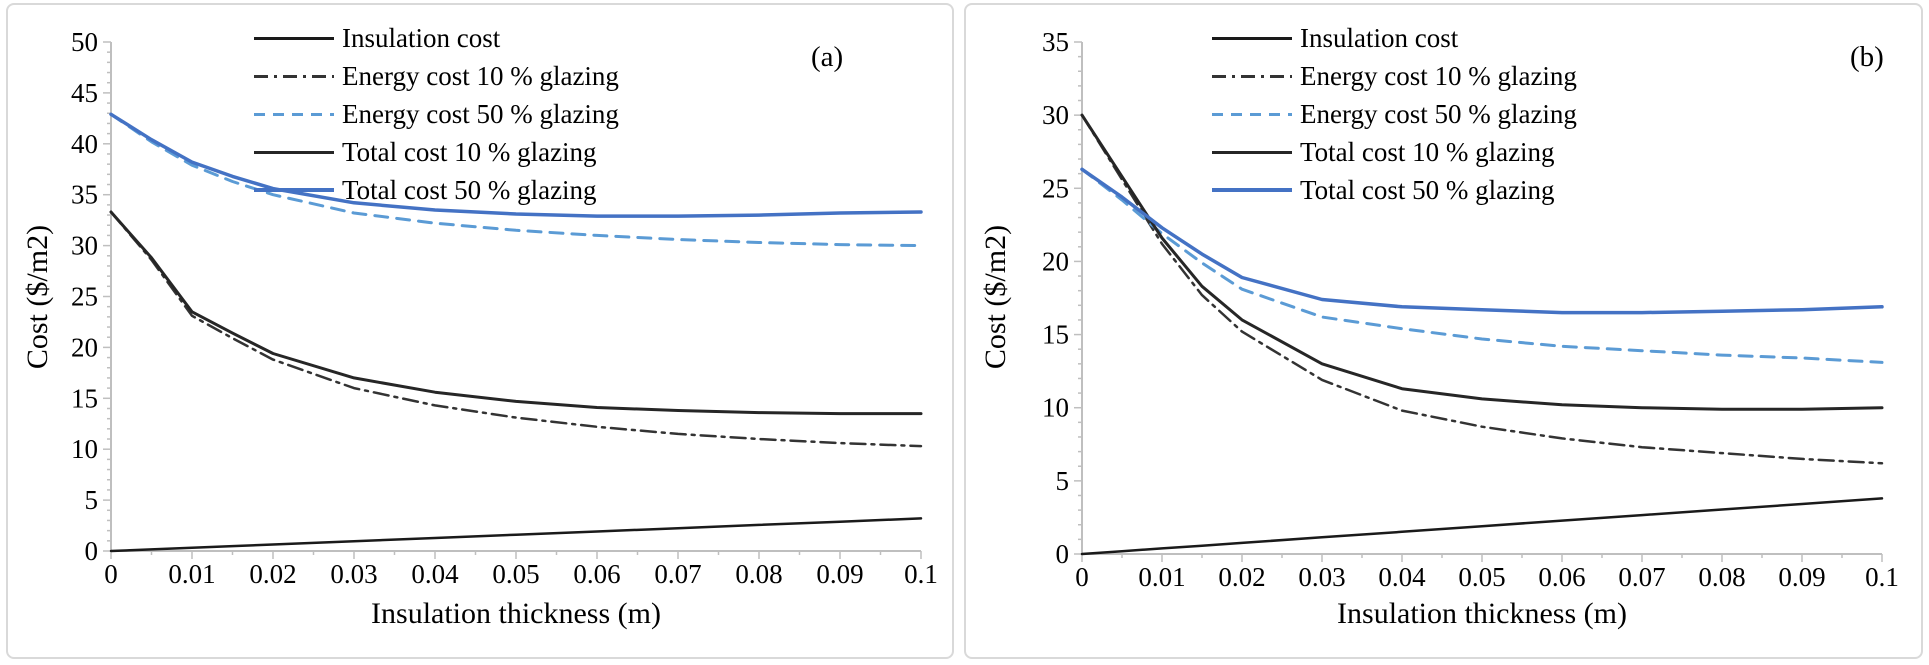  Describe the element at coordinates (1867, 57) in the screenshot. I see `panel-label-b: (b)` at that location.